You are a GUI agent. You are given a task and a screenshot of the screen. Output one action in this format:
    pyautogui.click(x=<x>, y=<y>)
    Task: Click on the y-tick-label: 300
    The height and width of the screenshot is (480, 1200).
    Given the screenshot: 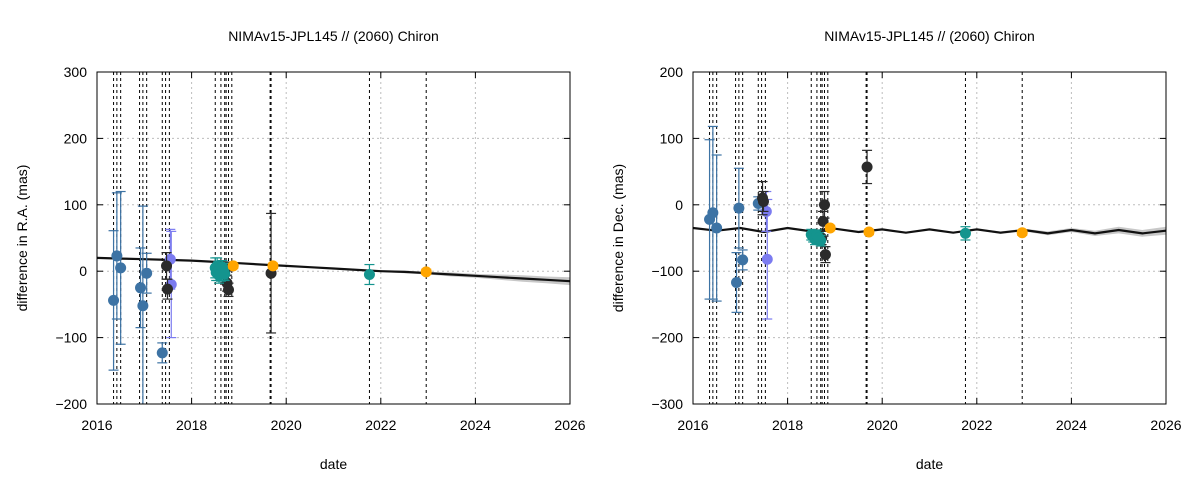 What is the action you would take?
    pyautogui.click(x=76, y=72)
    